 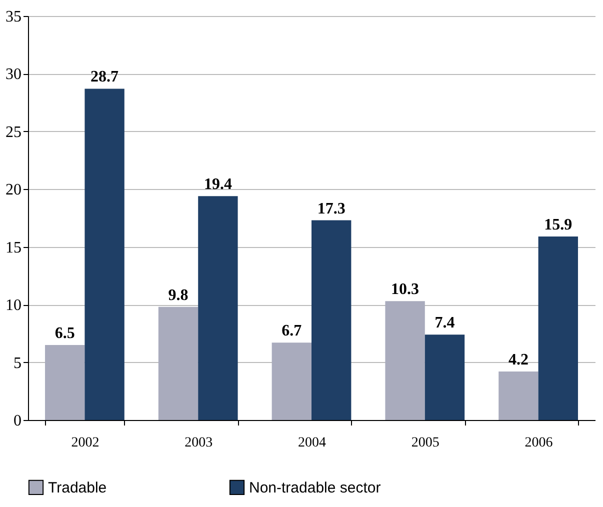 I want to click on y-tick-label: 5, so click(x=18, y=363).